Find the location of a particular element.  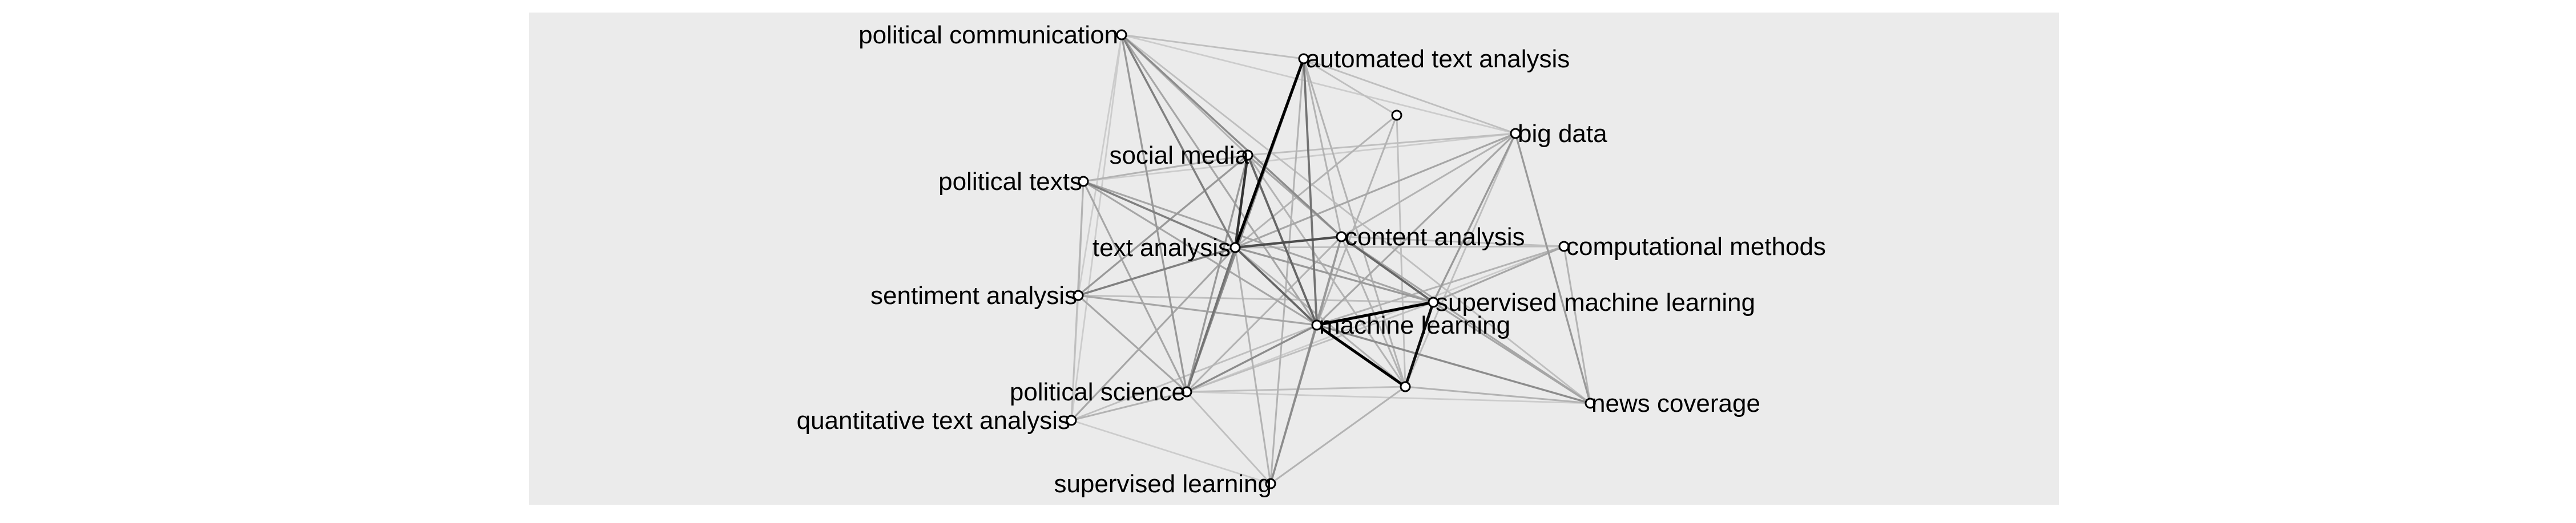

node-political-texts is located at coordinates (1084, 181).